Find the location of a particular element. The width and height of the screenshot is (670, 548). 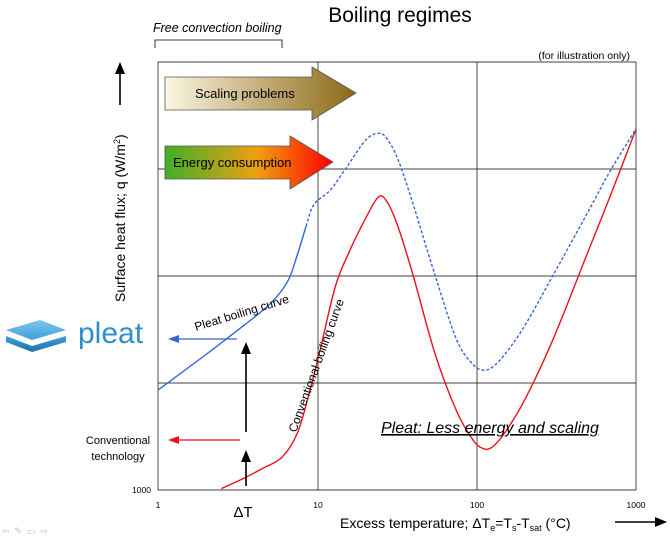

free-convection-bracket is located at coordinates (218, 43).